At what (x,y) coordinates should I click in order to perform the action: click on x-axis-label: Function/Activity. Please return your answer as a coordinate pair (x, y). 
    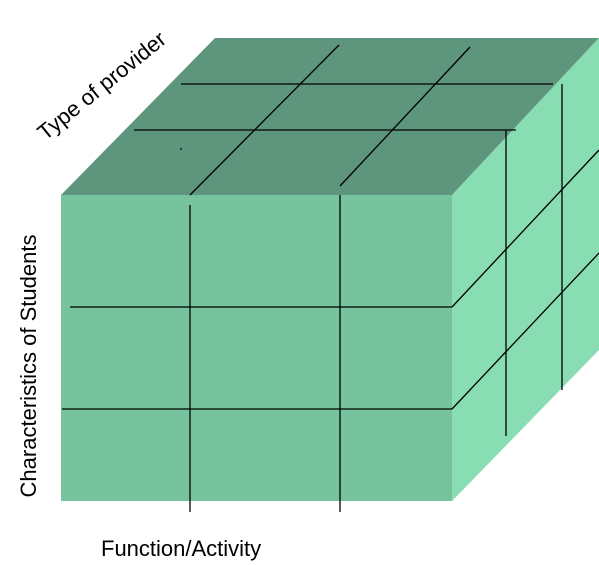
    Looking at the image, I should click on (181, 548).